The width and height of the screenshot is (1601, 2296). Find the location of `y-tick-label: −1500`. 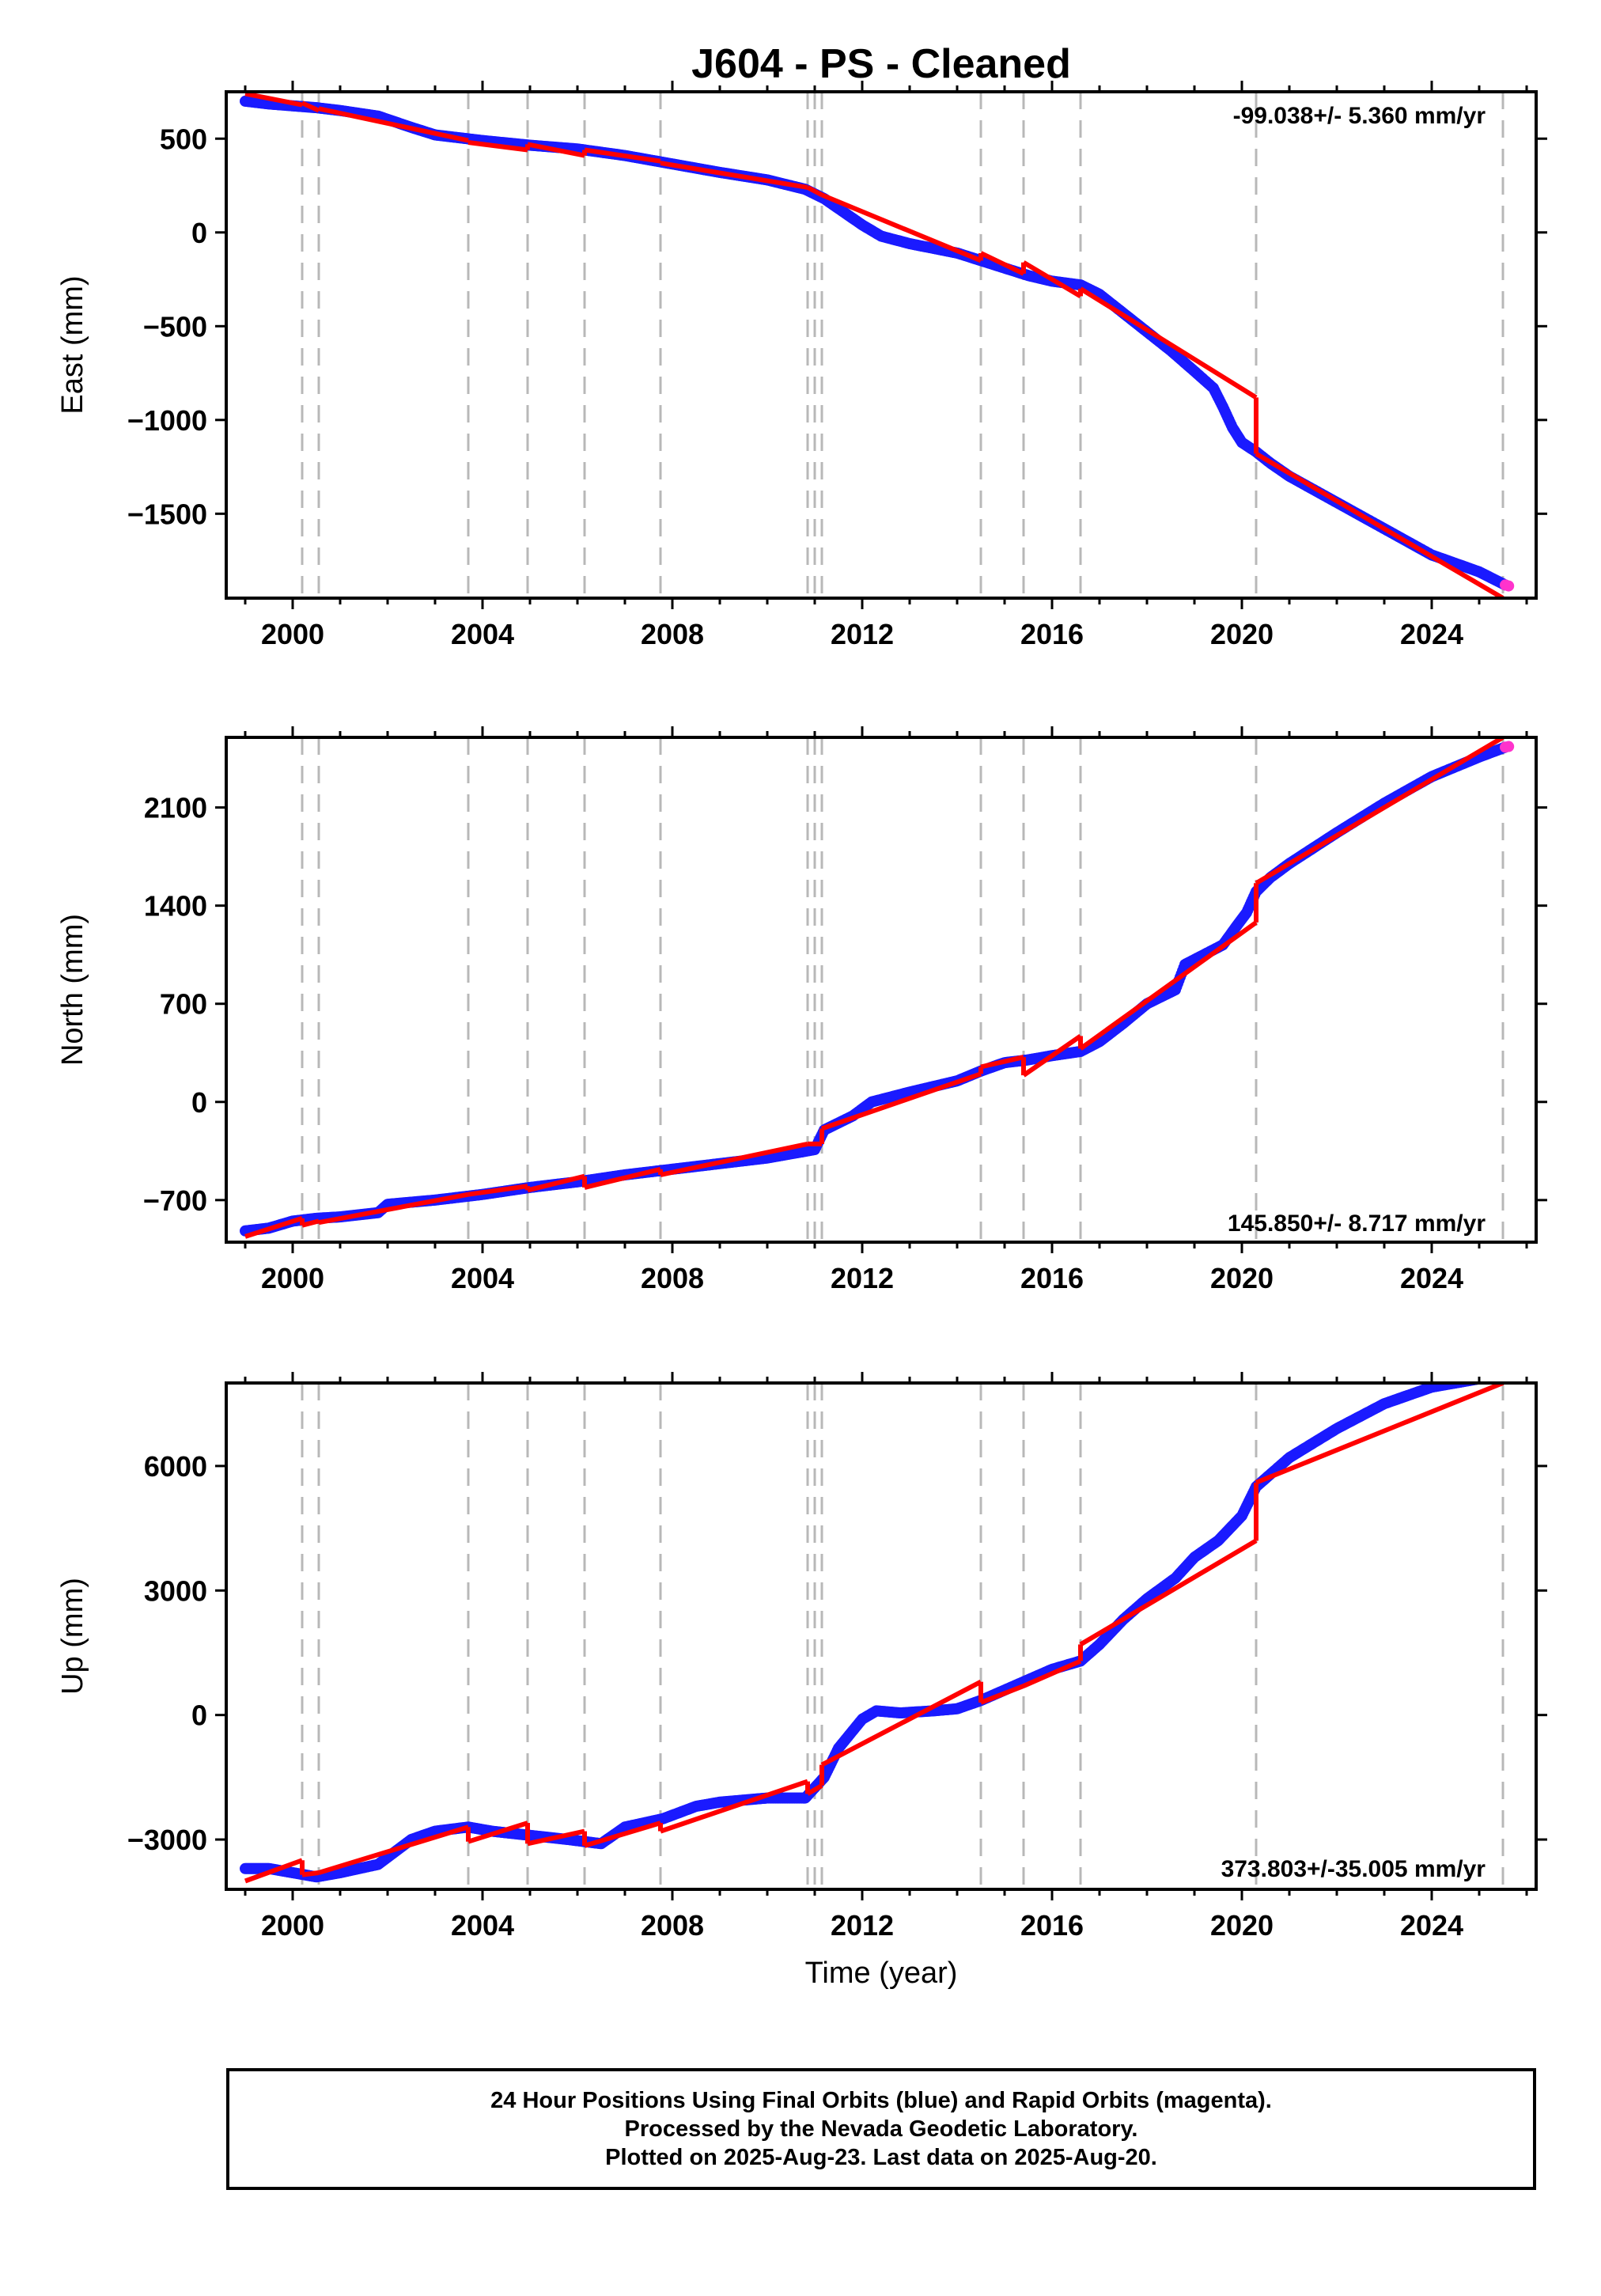

y-tick-label: −1500 is located at coordinates (167, 514).